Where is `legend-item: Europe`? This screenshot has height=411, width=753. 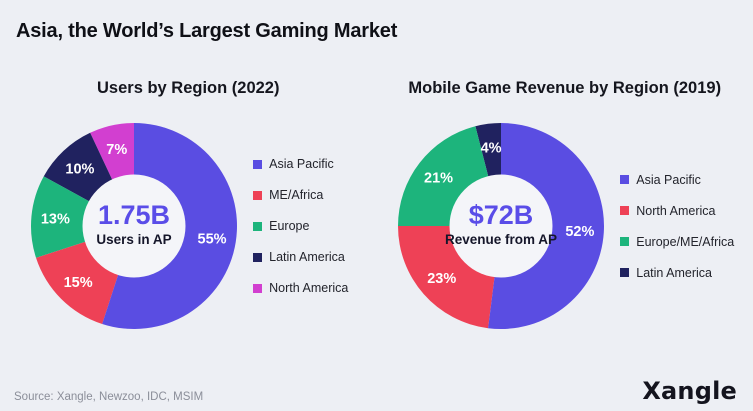
legend-item: Europe is located at coordinates (300, 226).